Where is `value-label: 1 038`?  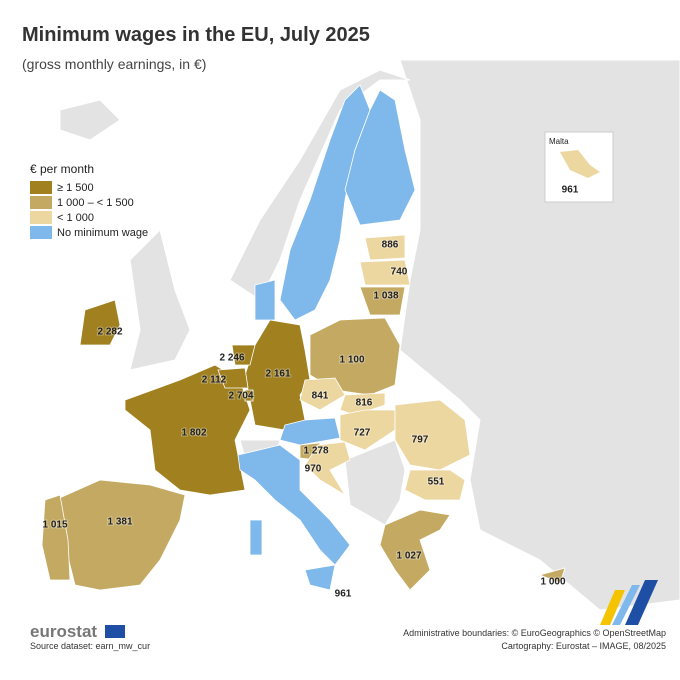 value-label: 1 038 is located at coordinates (385, 296).